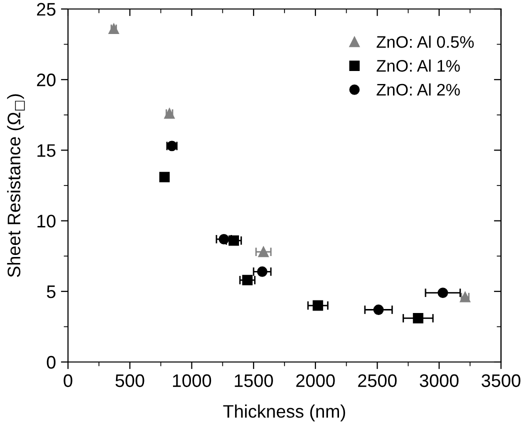  I want to click on legend-label: ZnO: Al 0.5%, so click(425, 42).